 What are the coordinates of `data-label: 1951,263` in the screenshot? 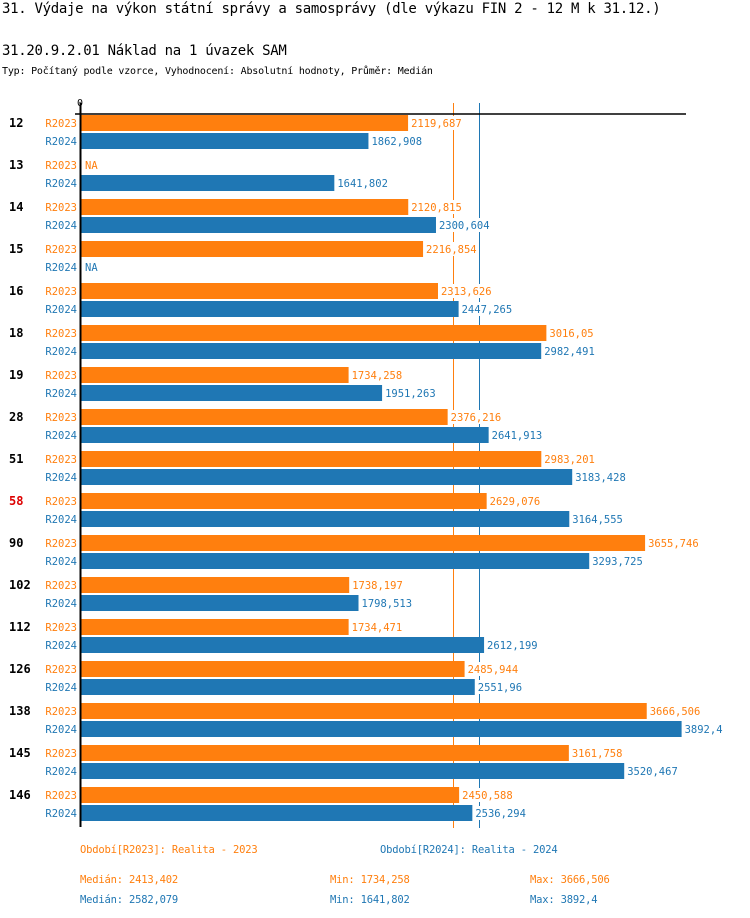 It's located at (410, 394).